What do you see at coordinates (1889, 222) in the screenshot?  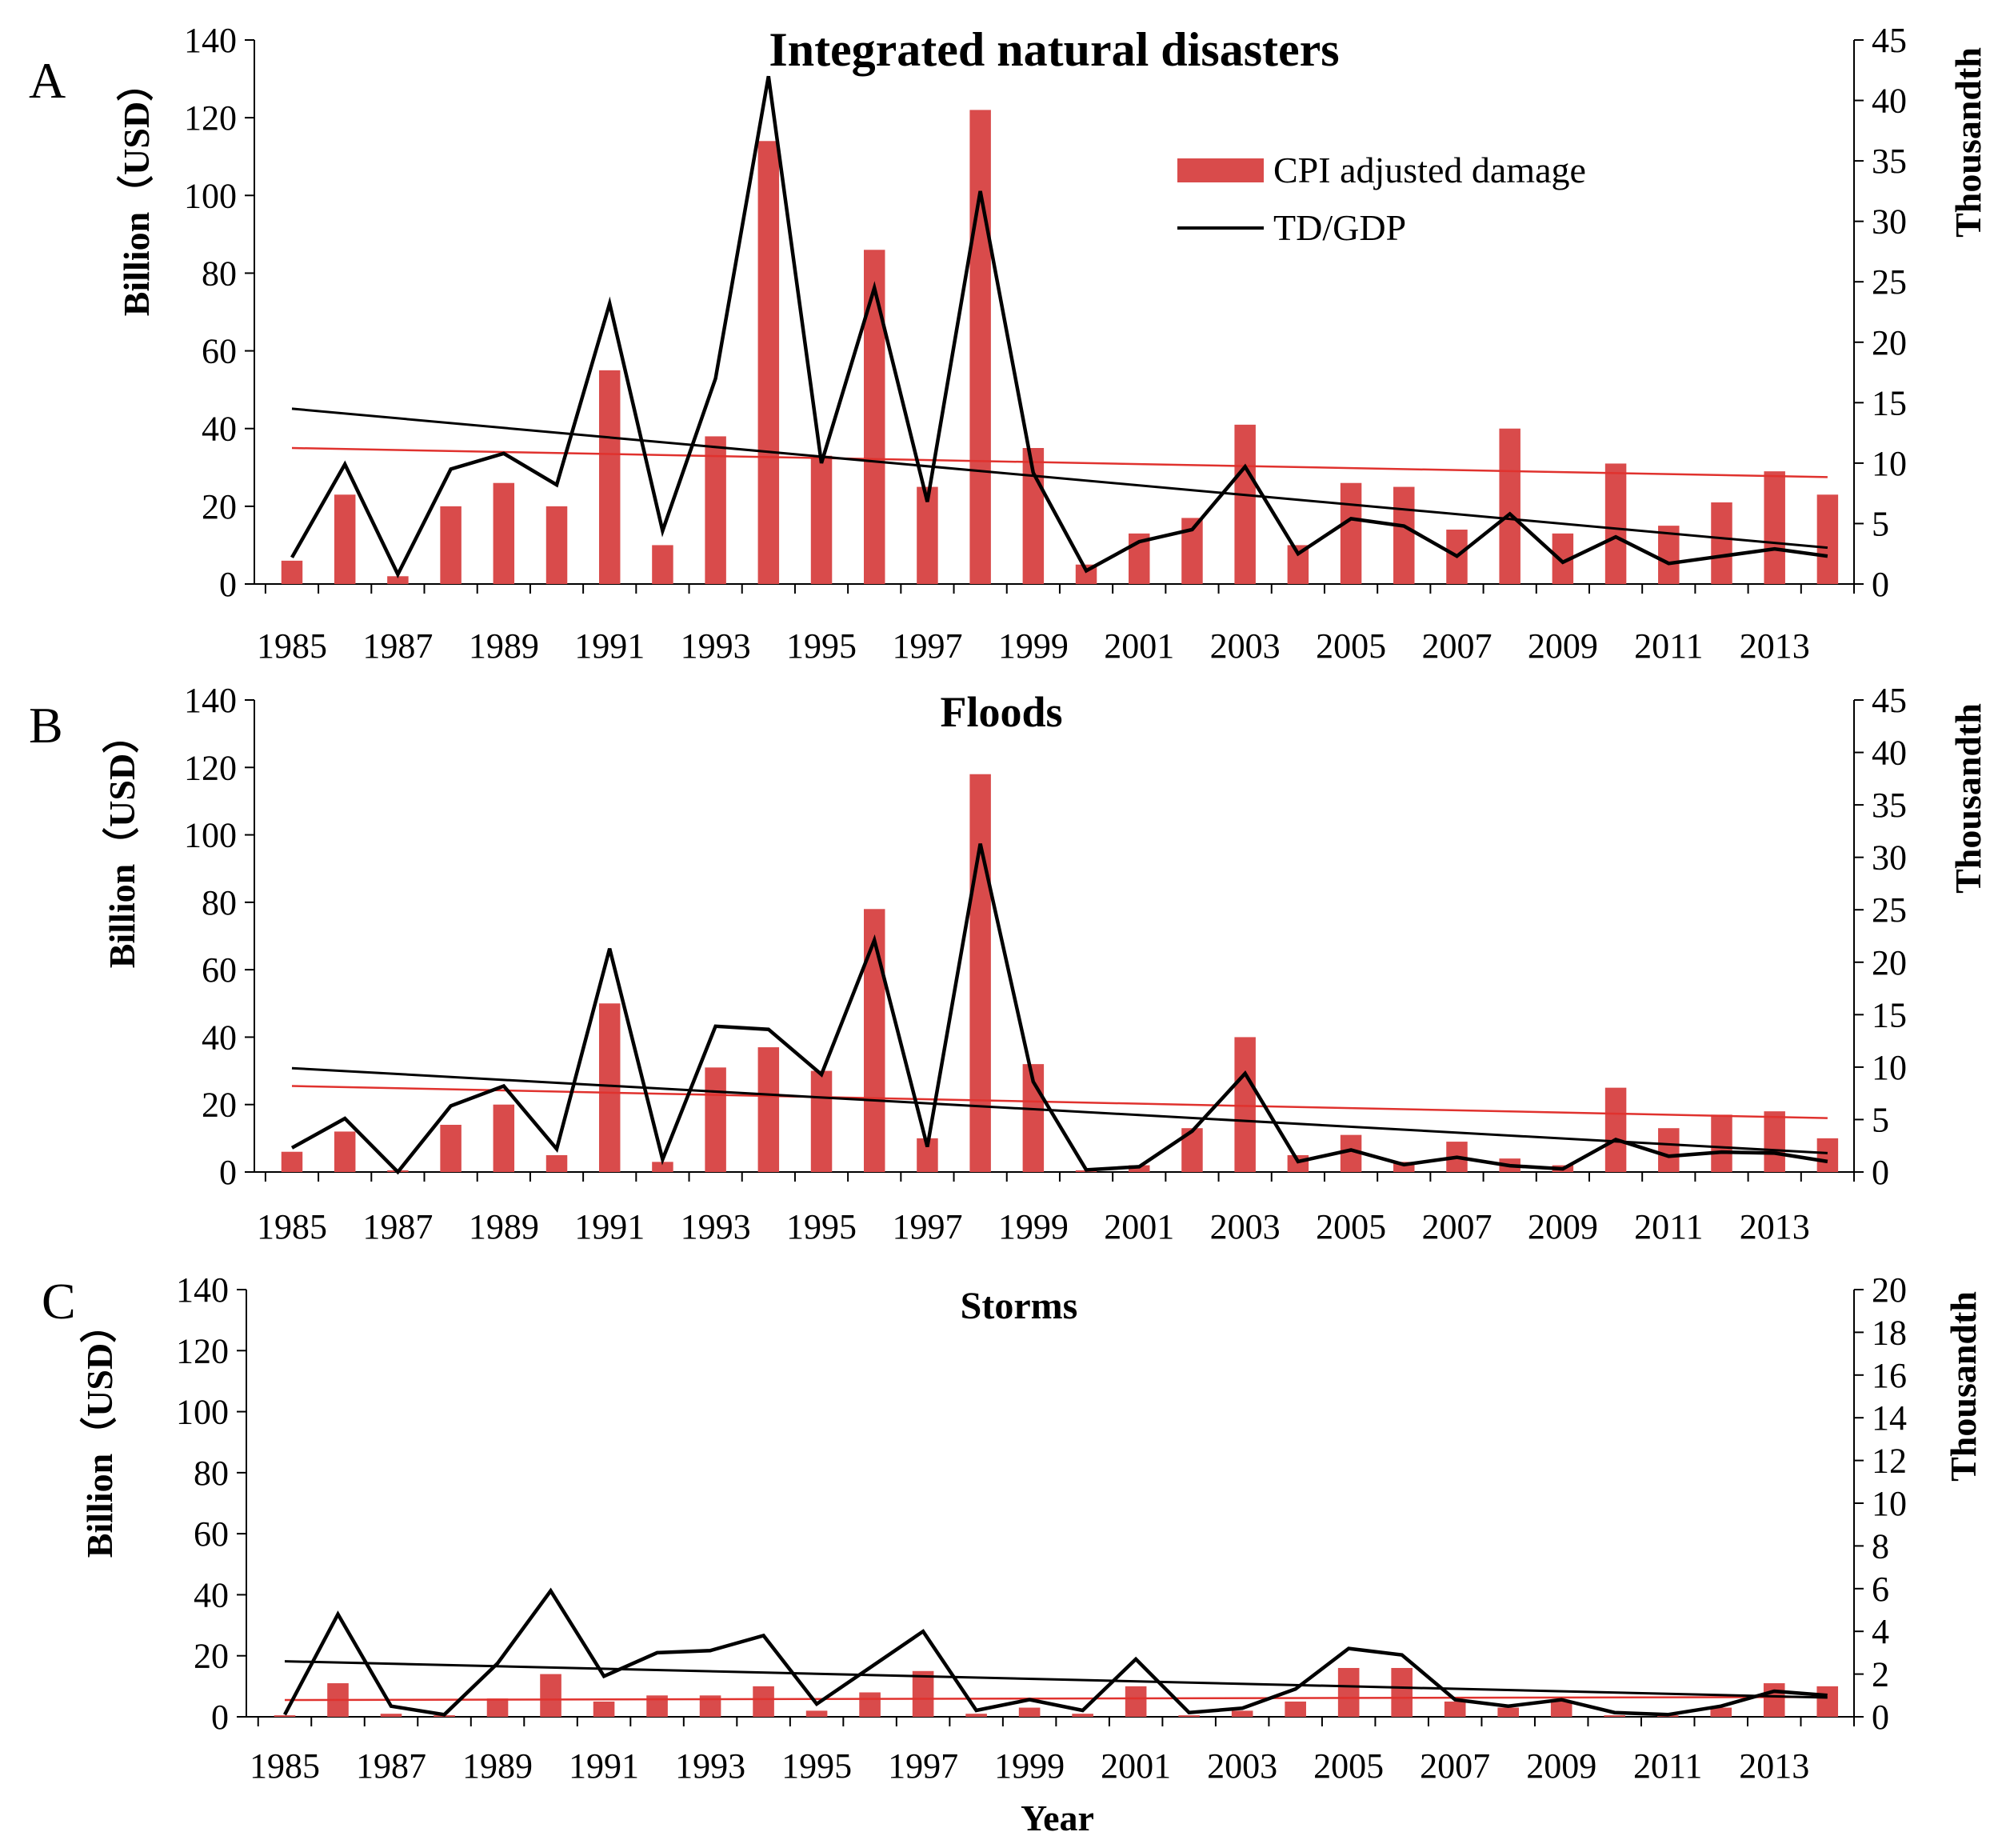 I see `y2-tick-label: 30` at bounding box center [1889, 222].